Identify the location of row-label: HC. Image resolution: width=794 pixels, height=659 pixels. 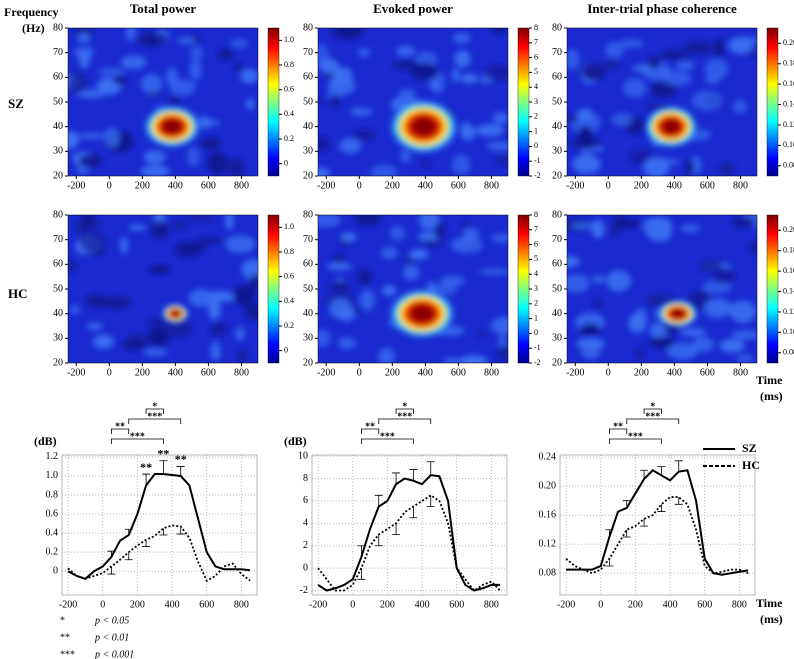
(18, 293).